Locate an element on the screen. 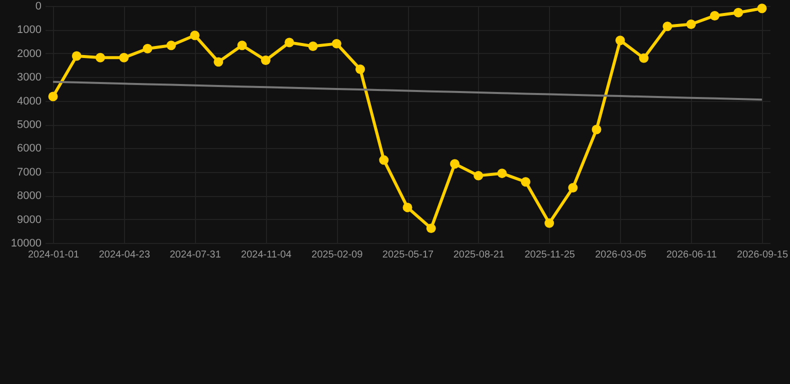 The width and height of the screenshot is (790, 384). x-tick-label: 2025-08-21 is located at coordinates (479, 255).